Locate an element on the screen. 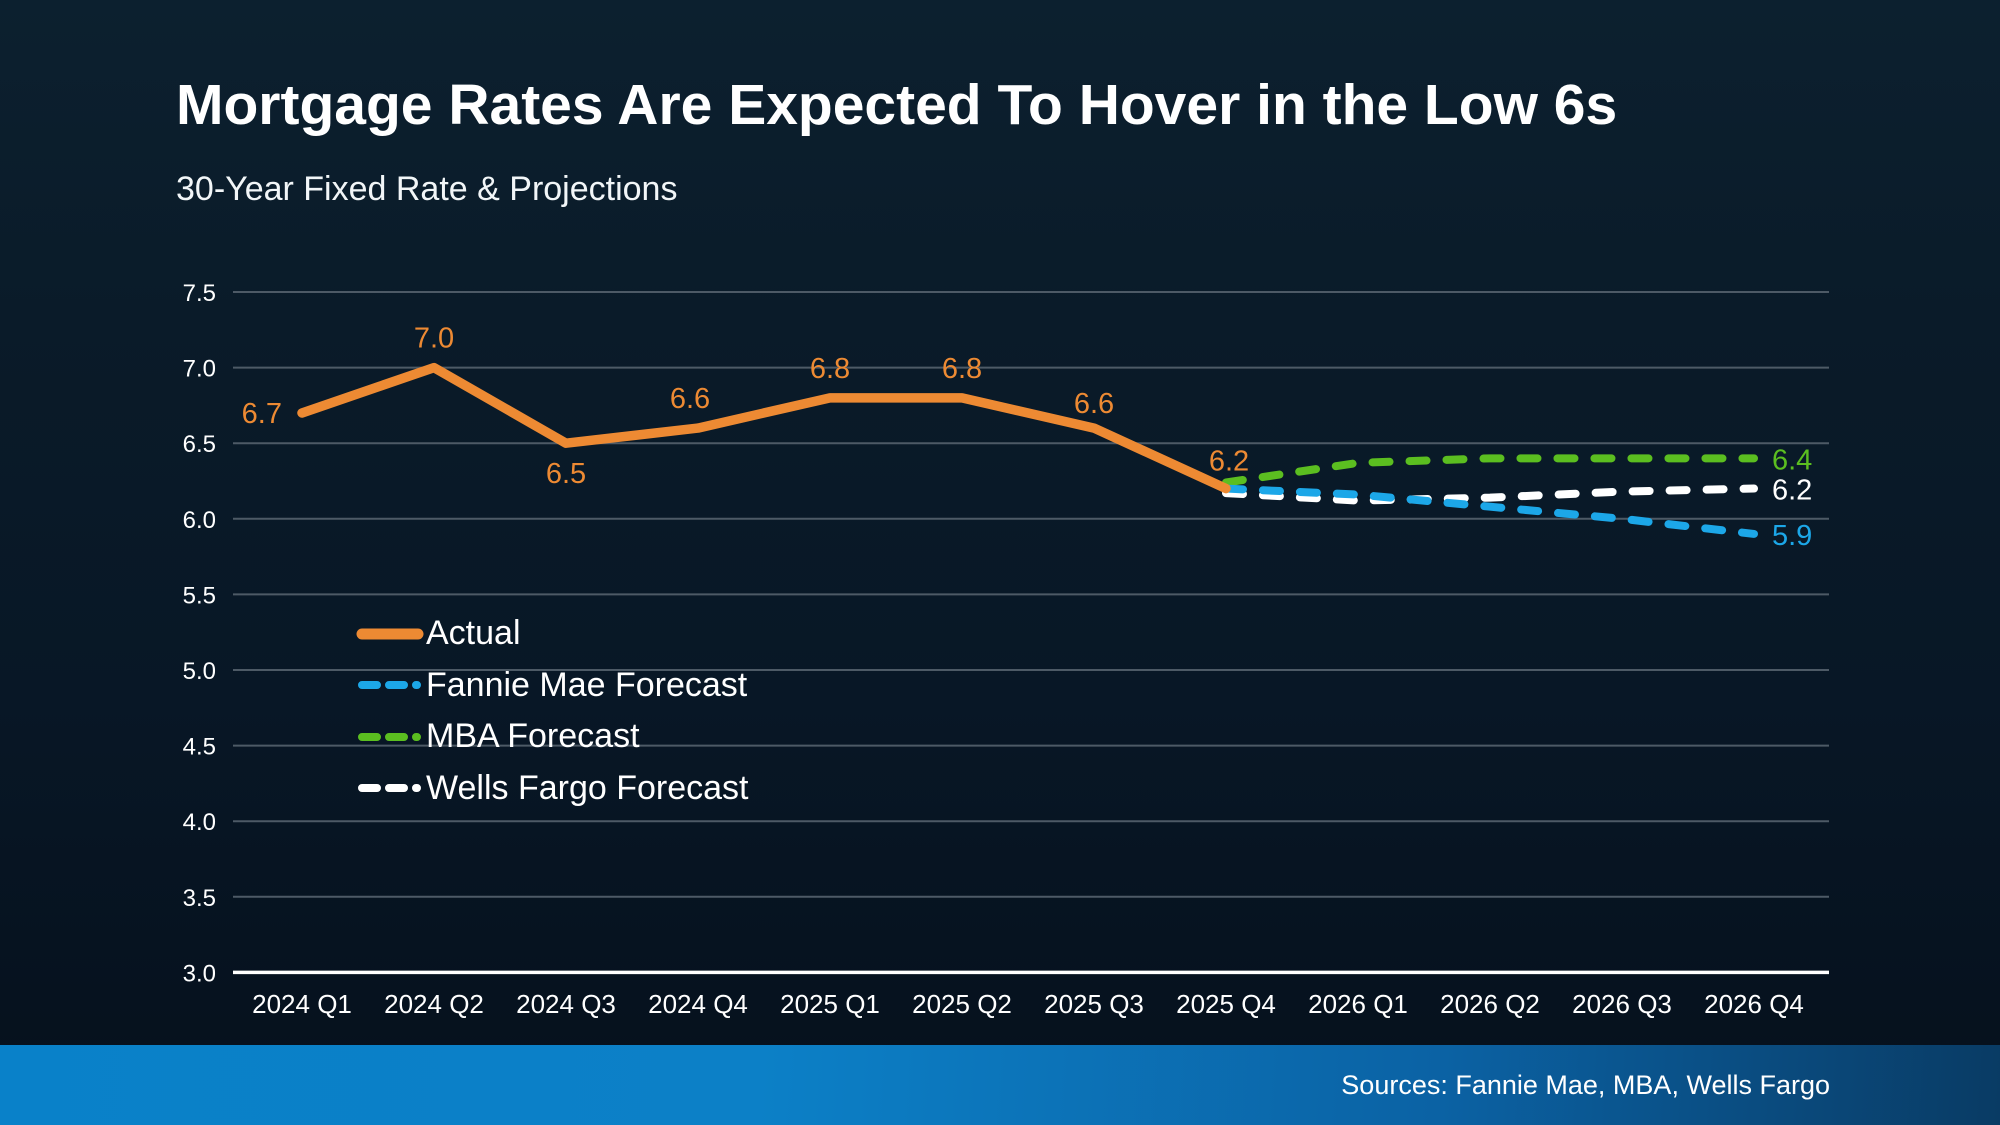  x-tick-label: 2025 Q3 is located at coordinates (1094, 1004).